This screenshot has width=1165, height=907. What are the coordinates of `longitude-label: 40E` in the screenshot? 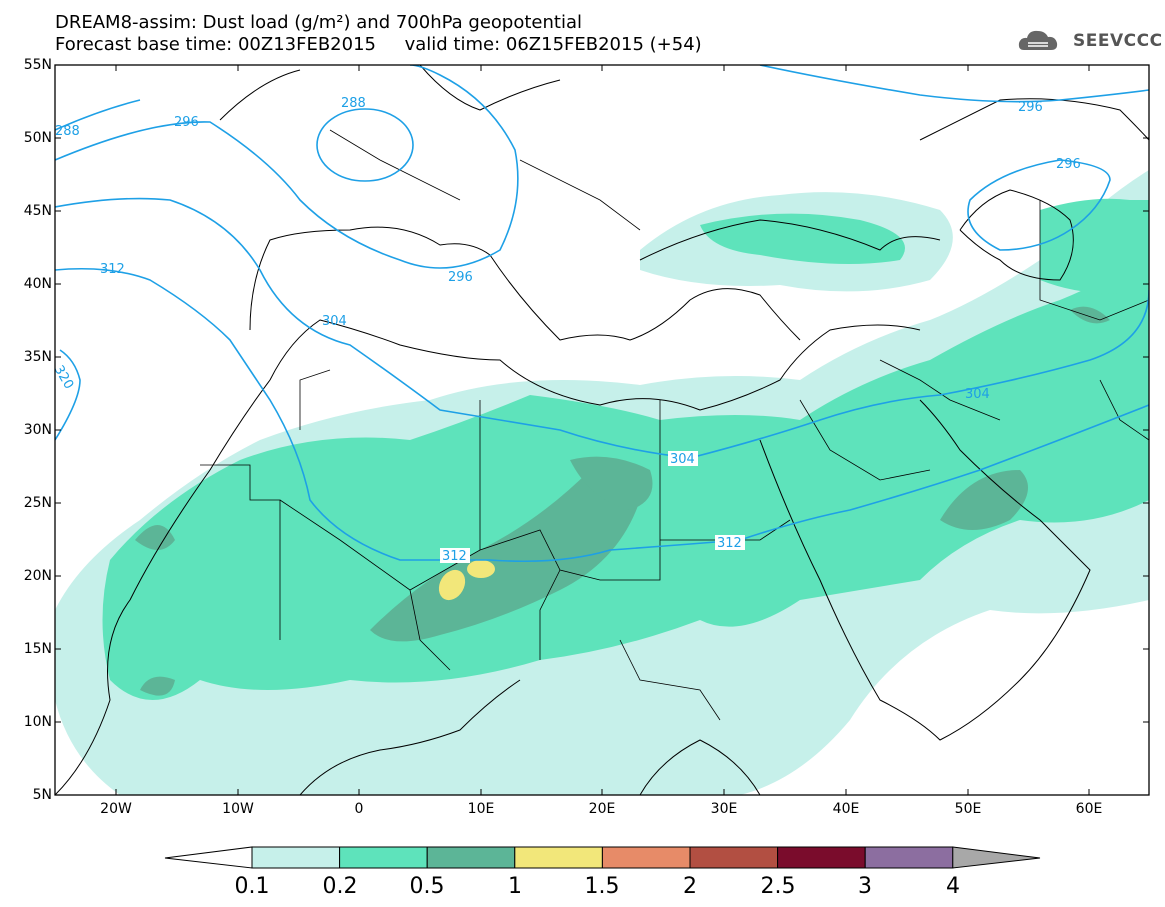 It's located at (846, 809).